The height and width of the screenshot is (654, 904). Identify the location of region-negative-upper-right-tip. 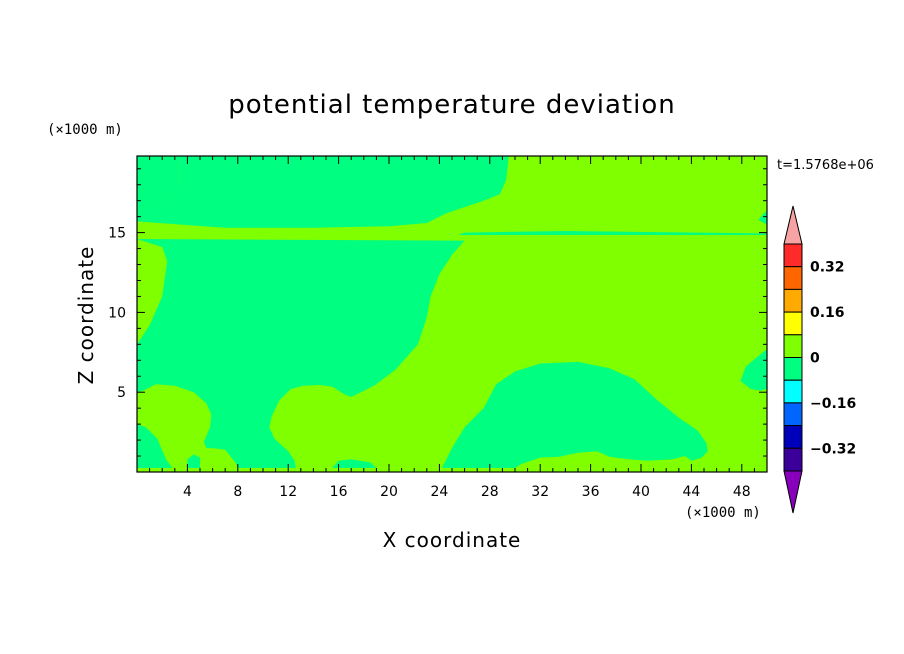
(762, 217).